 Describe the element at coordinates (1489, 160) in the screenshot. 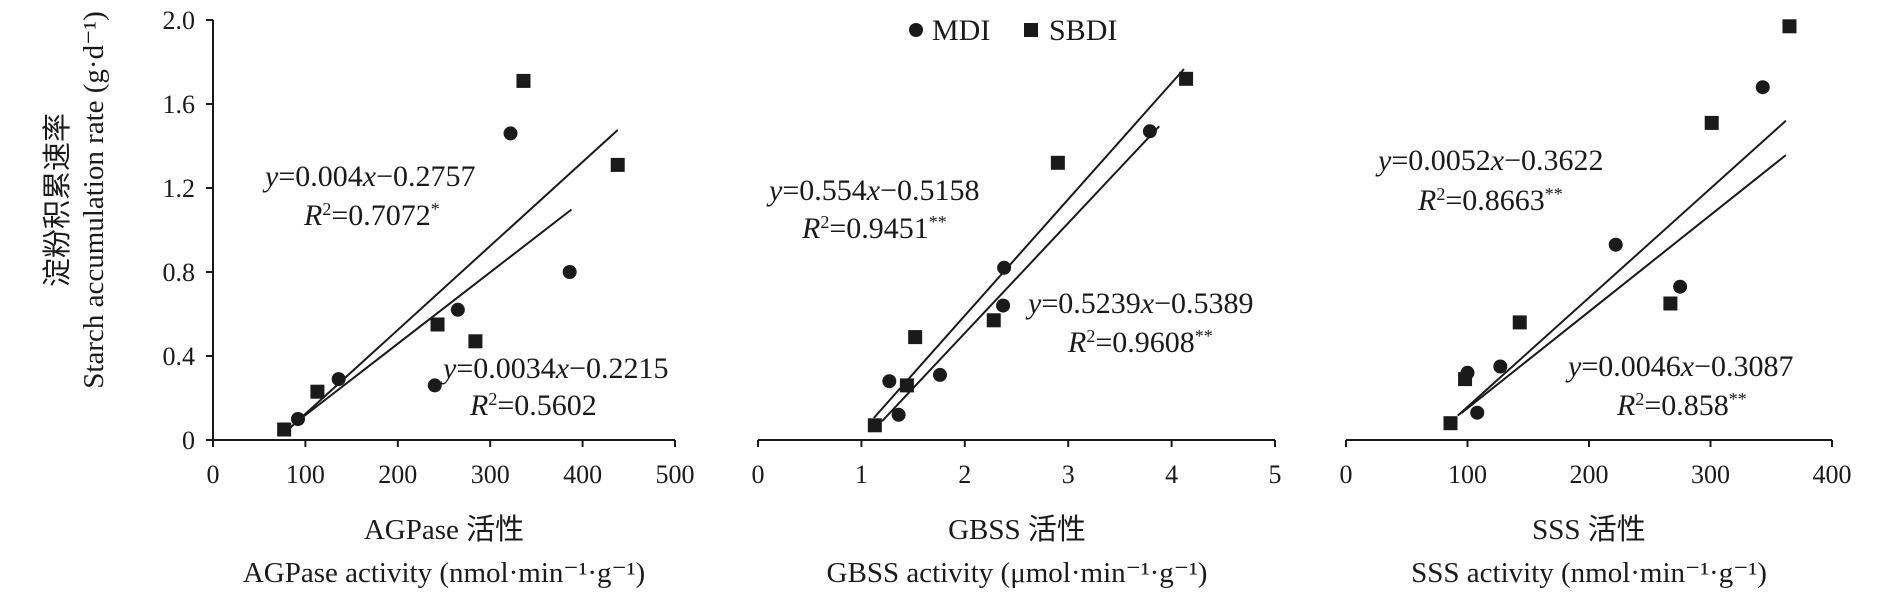

I see `regression-equation-sbdi: y=0.0052x−0.3622` at that location.